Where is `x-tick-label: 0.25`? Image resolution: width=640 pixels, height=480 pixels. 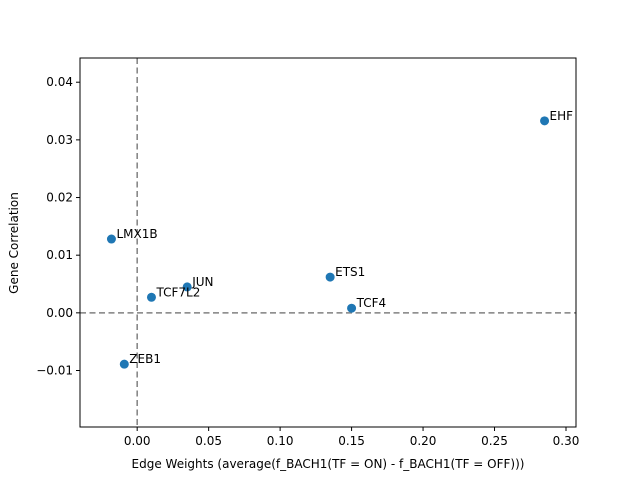 x-tick-label: 0.25 is located at coordinates (494, 441).